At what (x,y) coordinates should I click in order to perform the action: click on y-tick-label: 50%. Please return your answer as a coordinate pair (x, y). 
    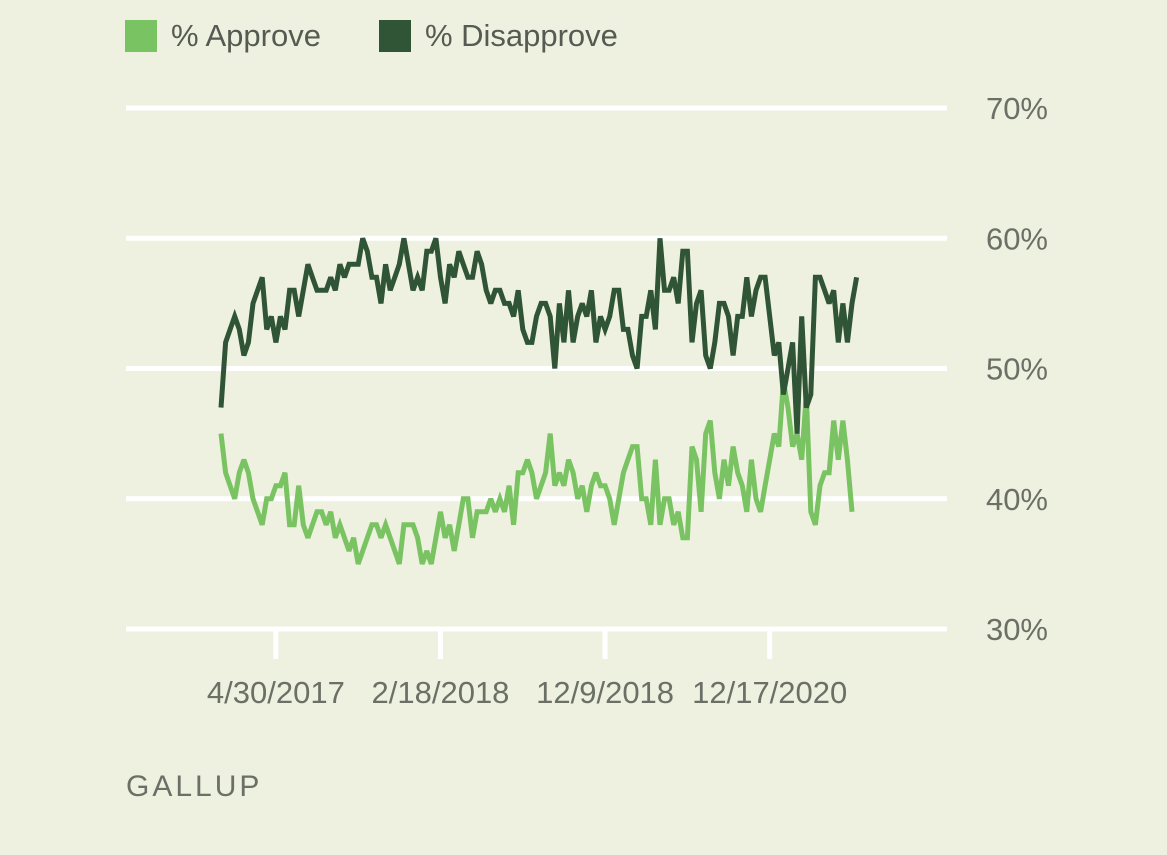
    Looking at the image, I should click on (1017, 369).